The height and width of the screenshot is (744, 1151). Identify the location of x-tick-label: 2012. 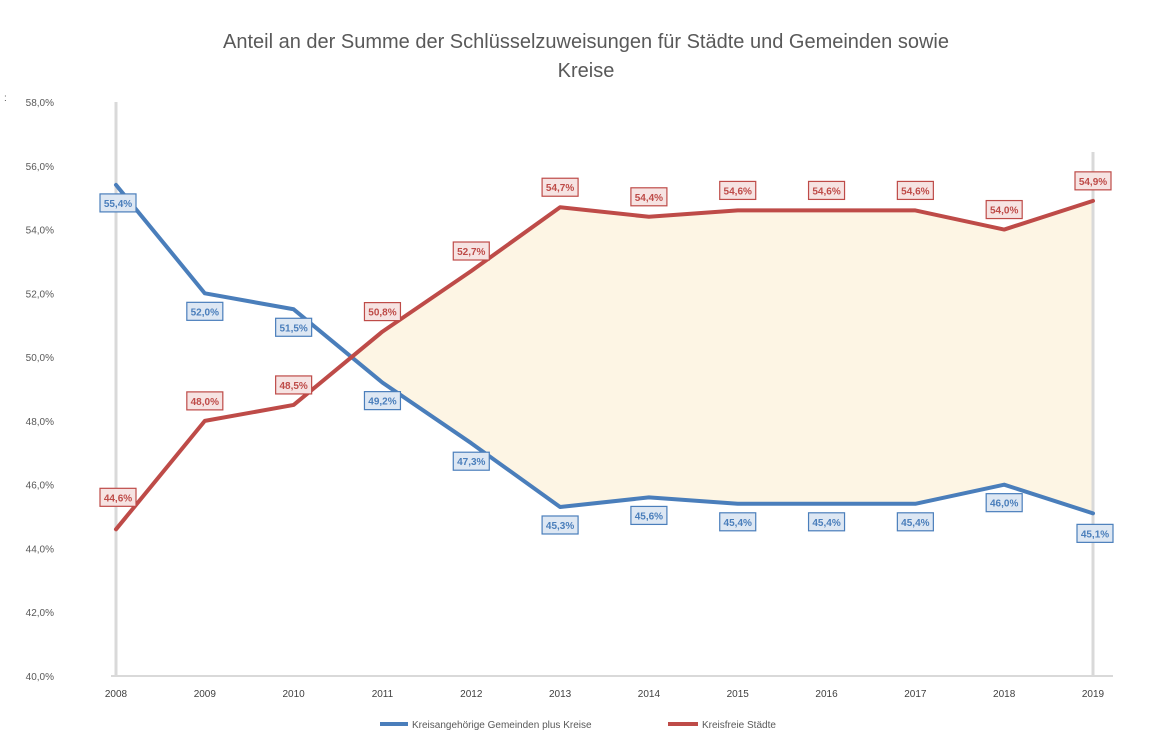
(471, 694).